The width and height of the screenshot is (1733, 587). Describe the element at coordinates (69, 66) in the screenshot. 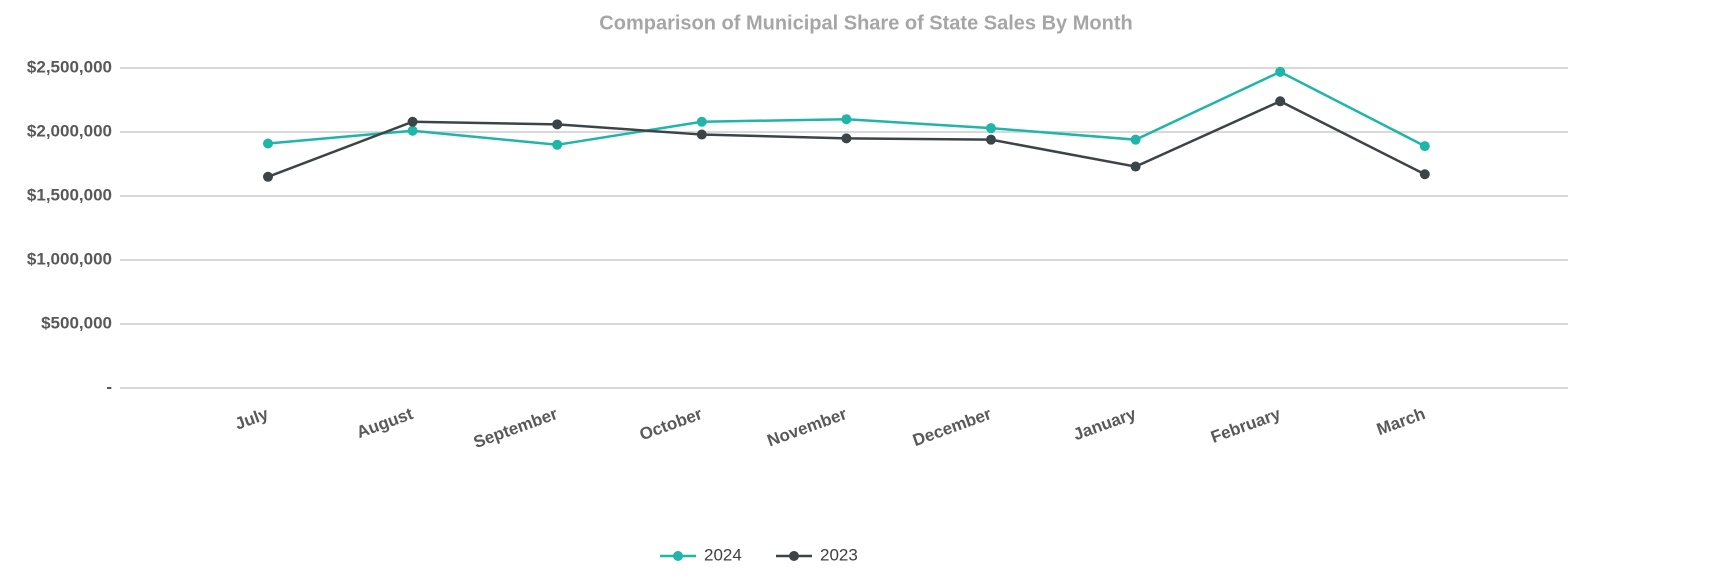

I see `y-tick-label: $2,500,000` at that location.